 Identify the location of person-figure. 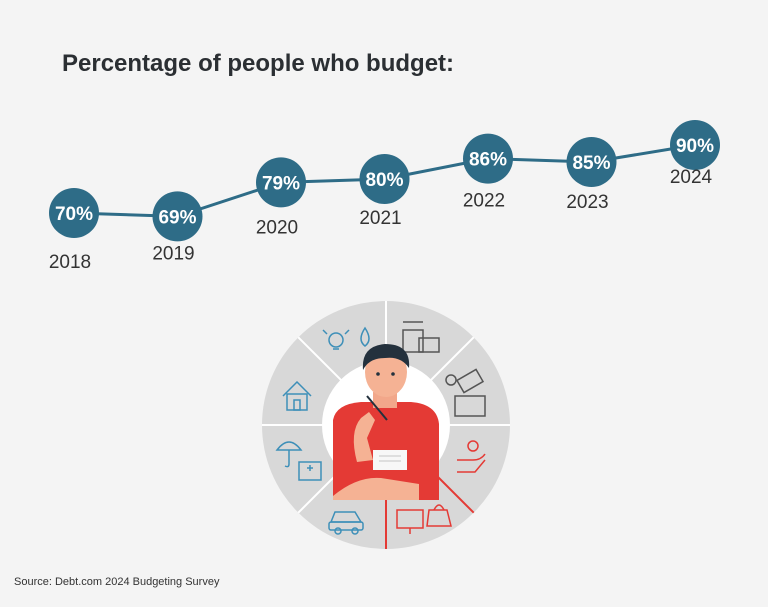
(386, 422).